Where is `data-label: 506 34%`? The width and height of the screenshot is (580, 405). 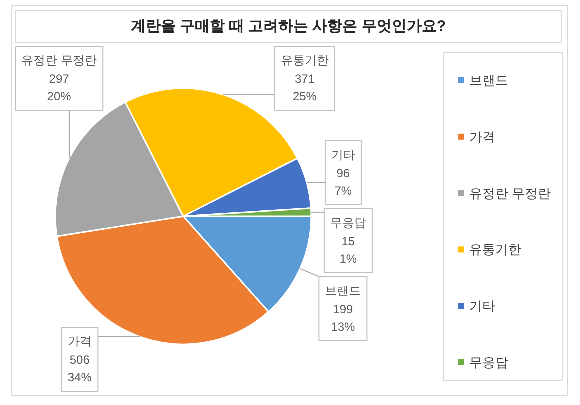 data-label: 506 34% is located at coordinates (80, 368).